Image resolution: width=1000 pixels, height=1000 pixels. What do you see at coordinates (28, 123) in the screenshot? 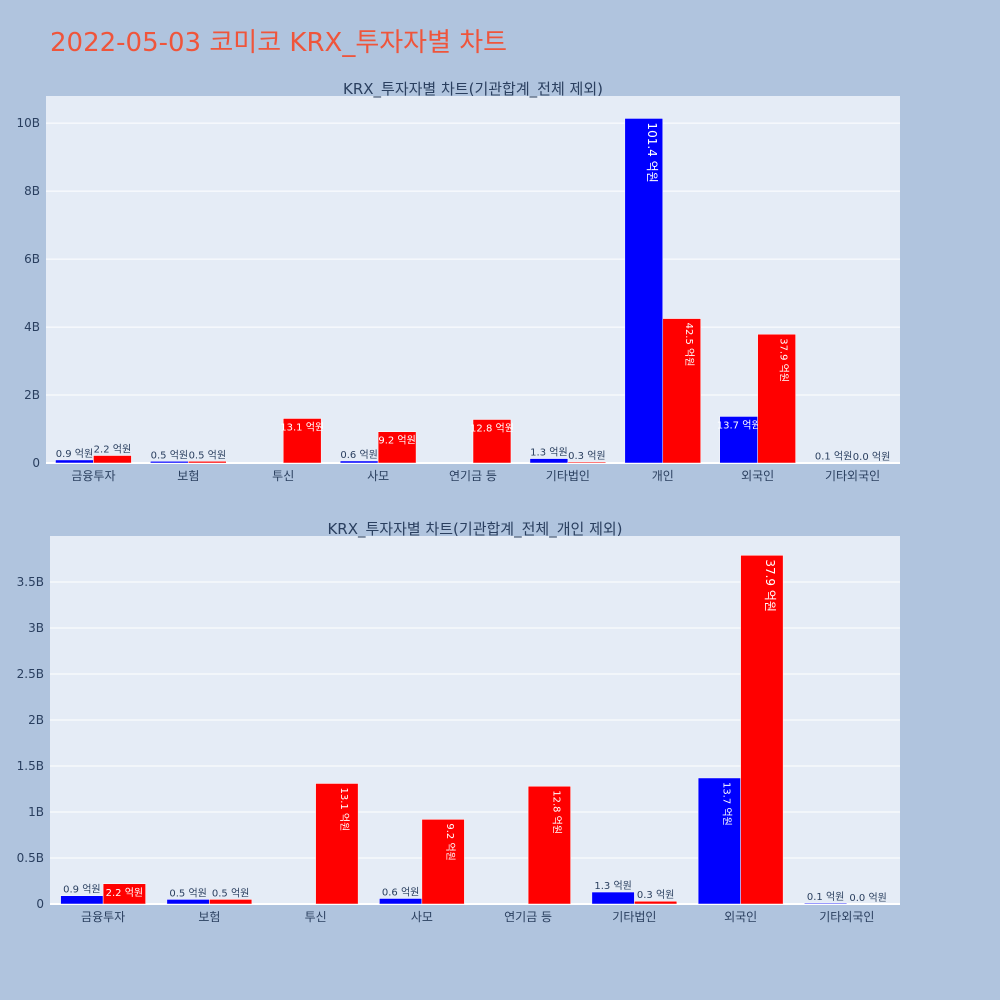
I see `y-tick-label: 10B` at bounding box center [28, 123].